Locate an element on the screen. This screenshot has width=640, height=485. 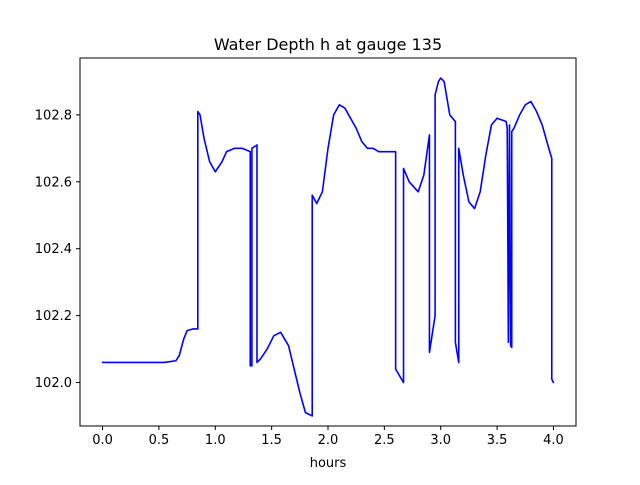
y-tick-label: 102.0 is located at coordinates (53, 383).